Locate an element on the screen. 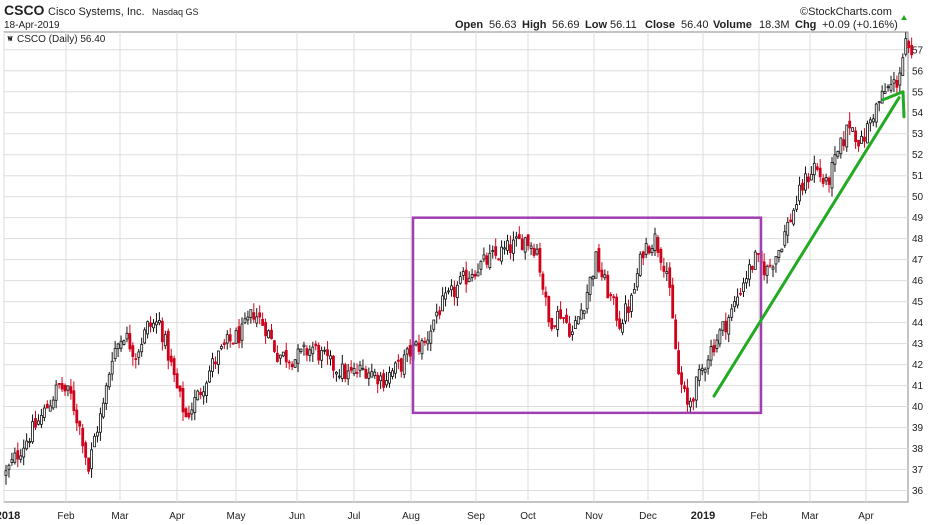 The image size is (930, 525). y-tick-label: 40 is located at coordinates (918, 407).